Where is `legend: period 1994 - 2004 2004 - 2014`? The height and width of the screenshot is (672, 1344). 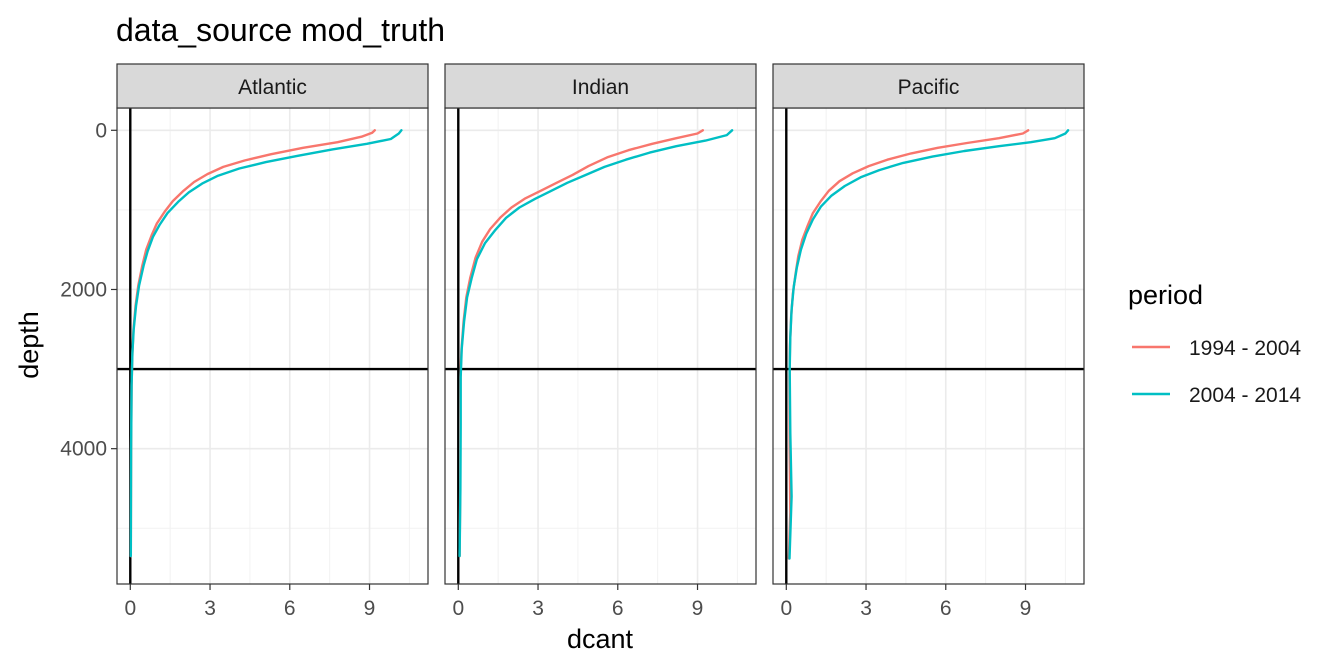
legend: period 1994 - 2004 2004 - 2014 is located at coordinates (1214, 343).